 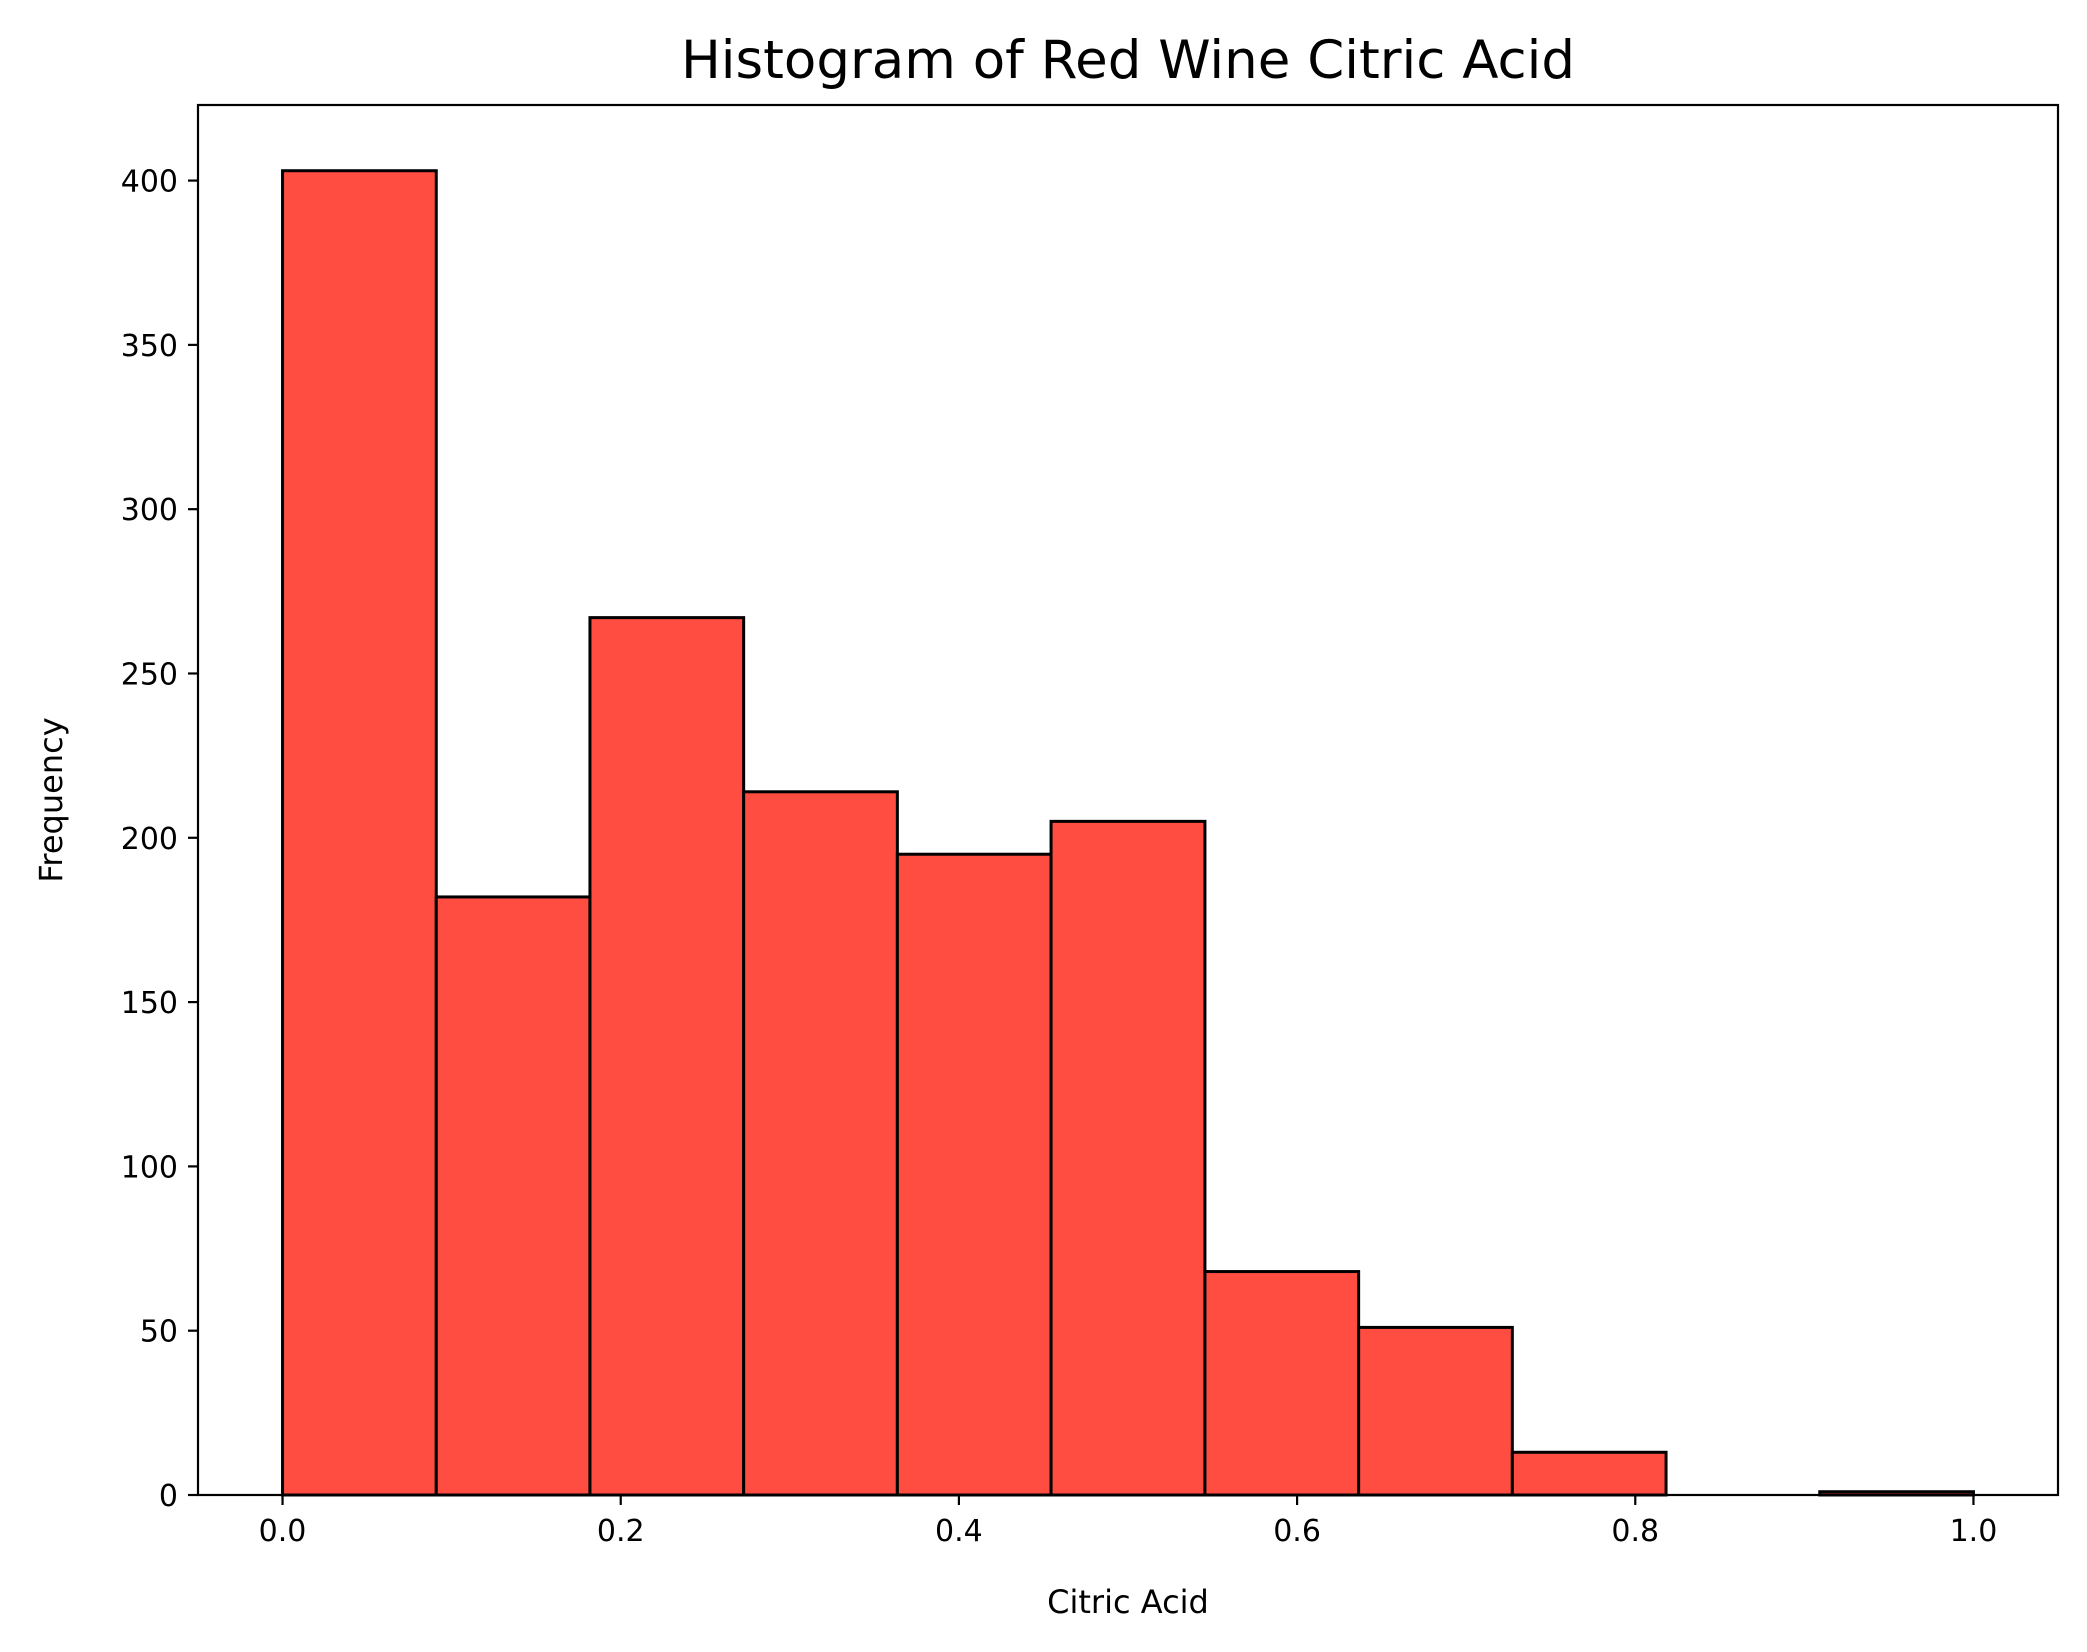 I want to click on y-tick-label: 200, so click(x=149, y=839).